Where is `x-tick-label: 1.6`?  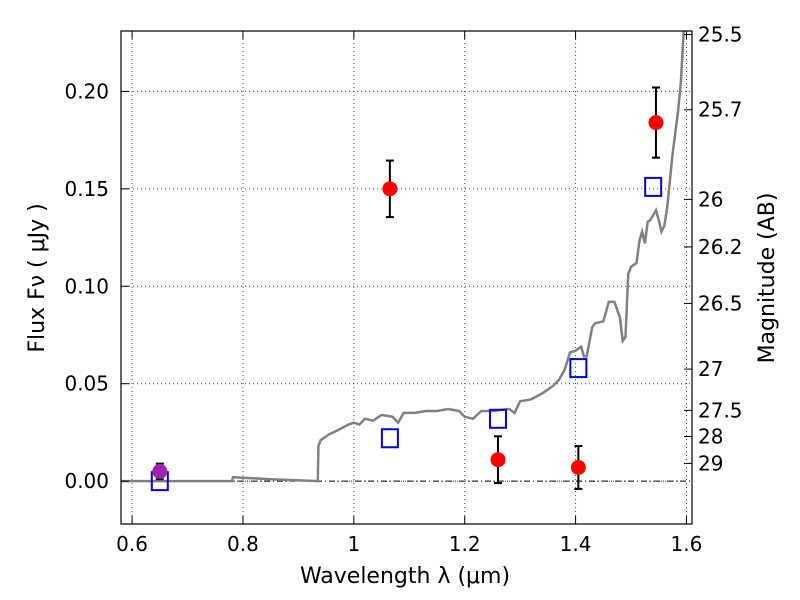
x-tick-label: 1.6 is located at coordinates (687, 544).